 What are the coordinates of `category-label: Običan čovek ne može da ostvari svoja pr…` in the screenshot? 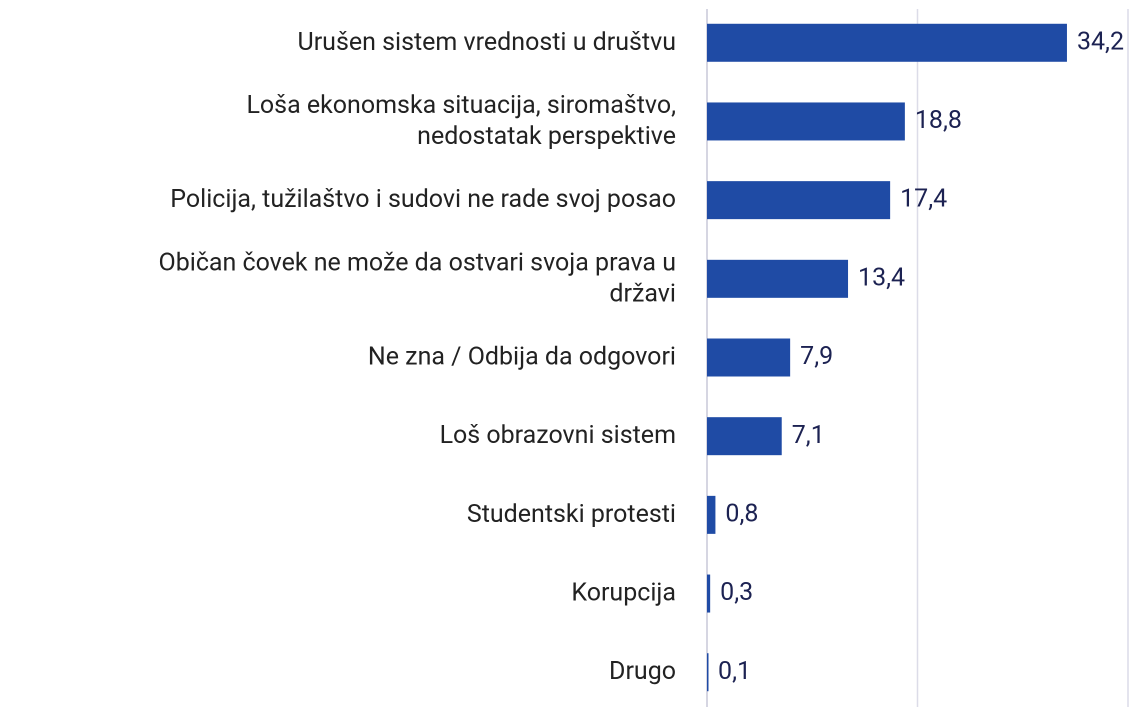 It's located at (418, 278).